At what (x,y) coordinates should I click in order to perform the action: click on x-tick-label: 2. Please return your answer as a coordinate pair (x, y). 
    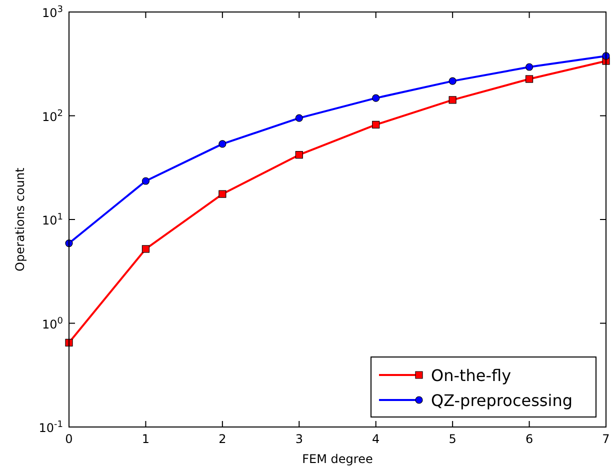
    Looking at the image, I should click on (222, 439).